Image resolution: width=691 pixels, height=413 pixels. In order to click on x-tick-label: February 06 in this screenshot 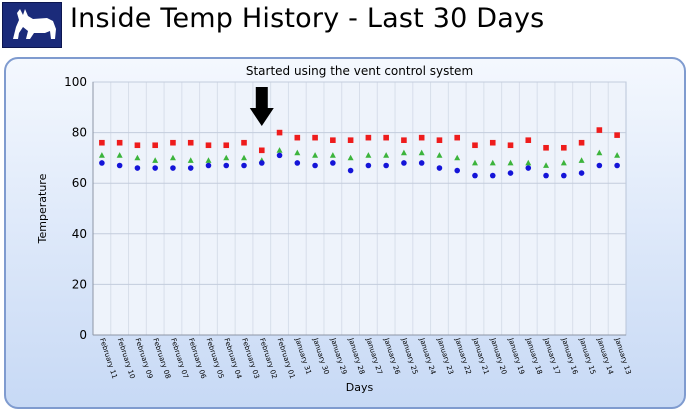, I will do `click(197, 358)`.